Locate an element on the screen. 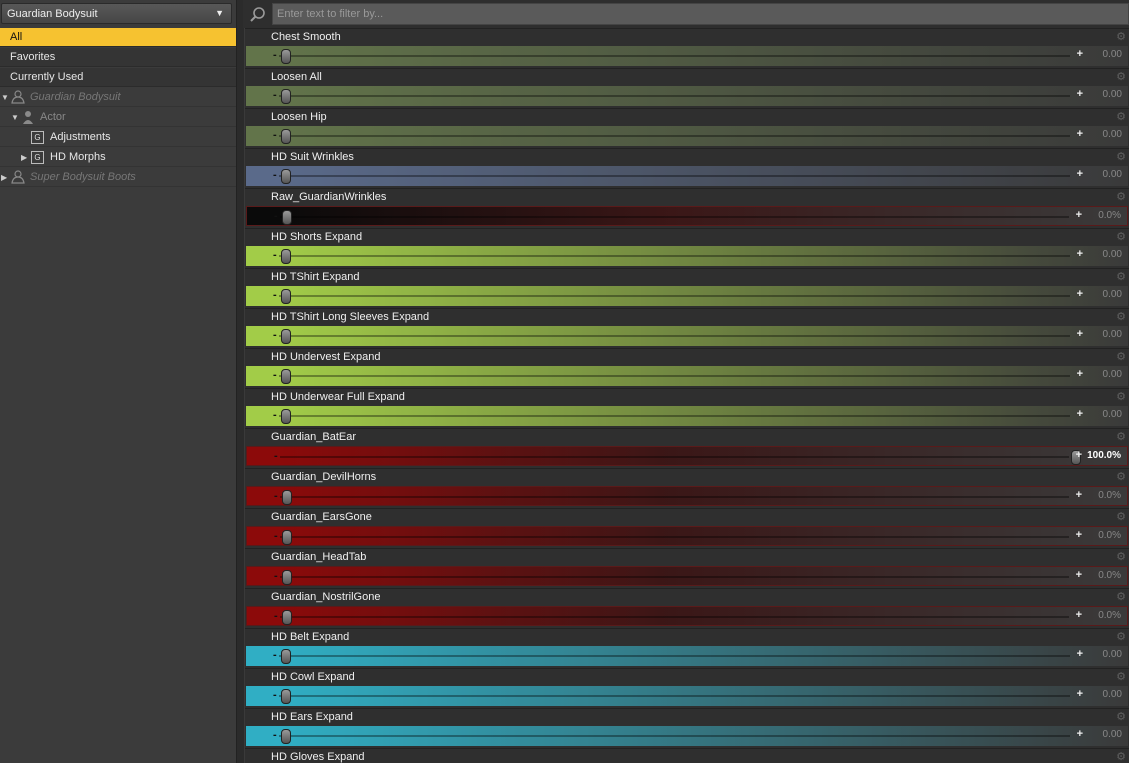 This screenshot has height=763, width=1129. tree-item: ▶ Super Bodysuit Boots is located at coordinates (118, 177).